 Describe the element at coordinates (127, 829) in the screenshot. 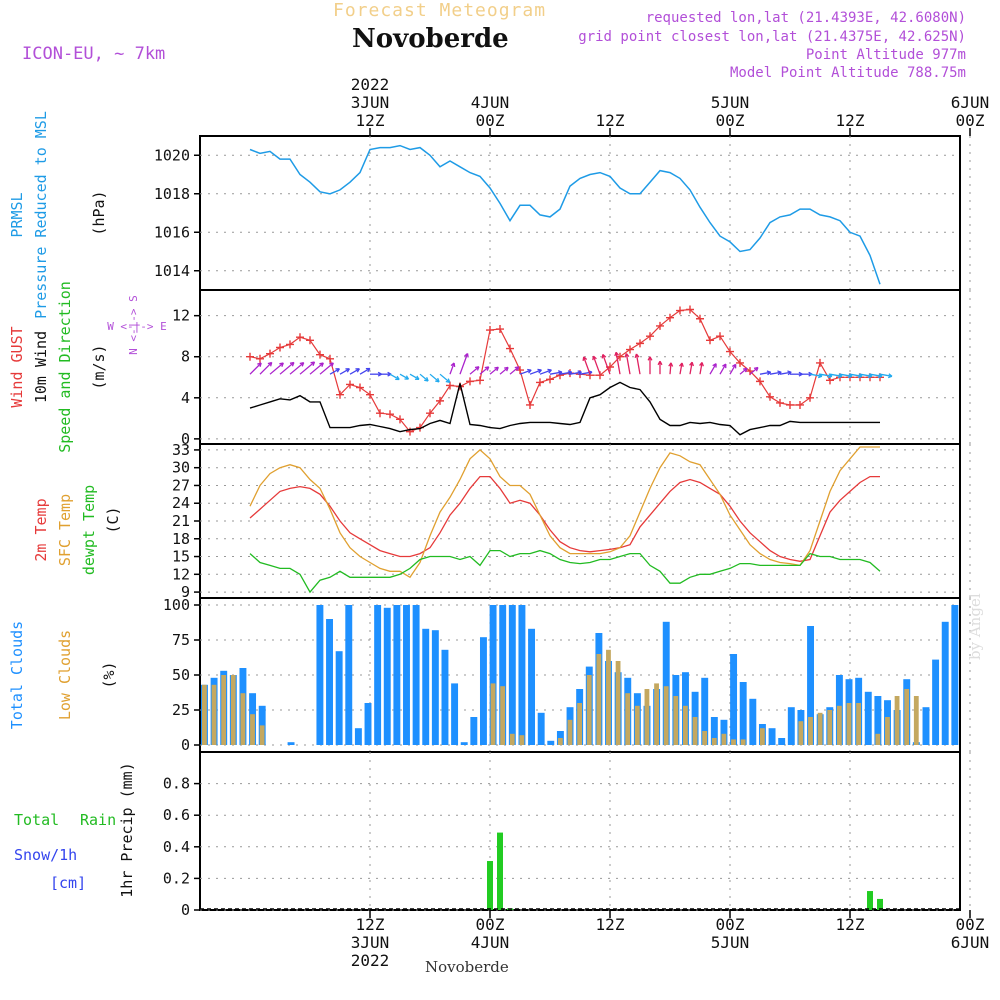

I see `precip-unit: 1hr Precip (mm)` at that location.